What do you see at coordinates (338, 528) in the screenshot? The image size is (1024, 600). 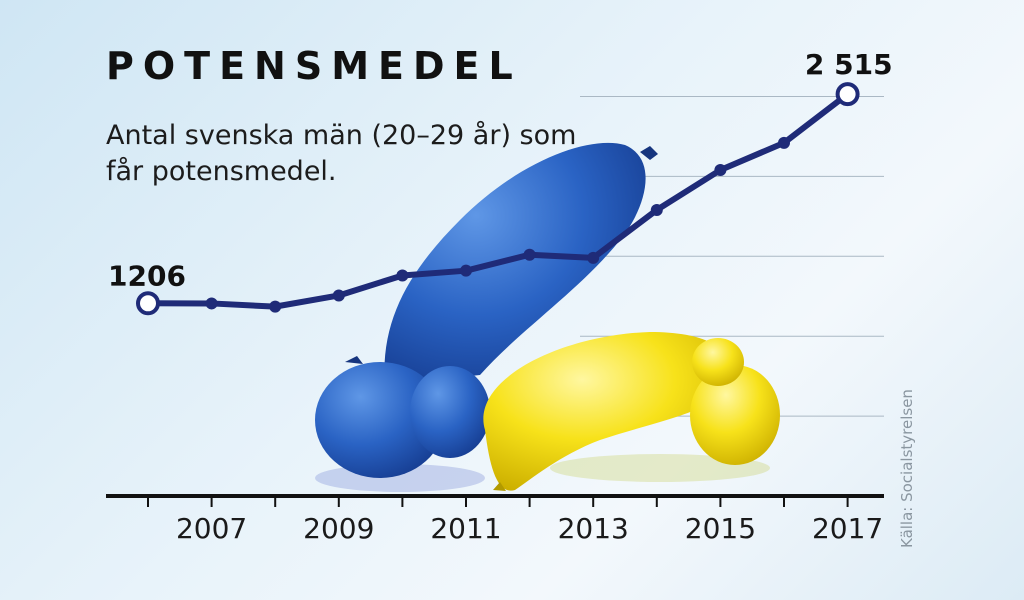 I see `x-tick-label: 2009` at bounding box center [338, 528].